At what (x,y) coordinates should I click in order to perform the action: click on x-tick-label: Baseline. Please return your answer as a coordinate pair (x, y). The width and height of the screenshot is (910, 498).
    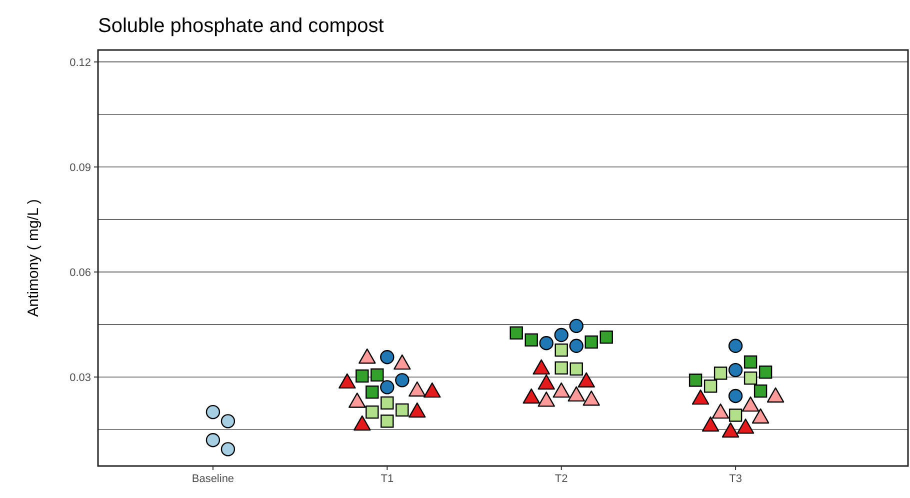
    Looking at the image, I should click on (213, 479).